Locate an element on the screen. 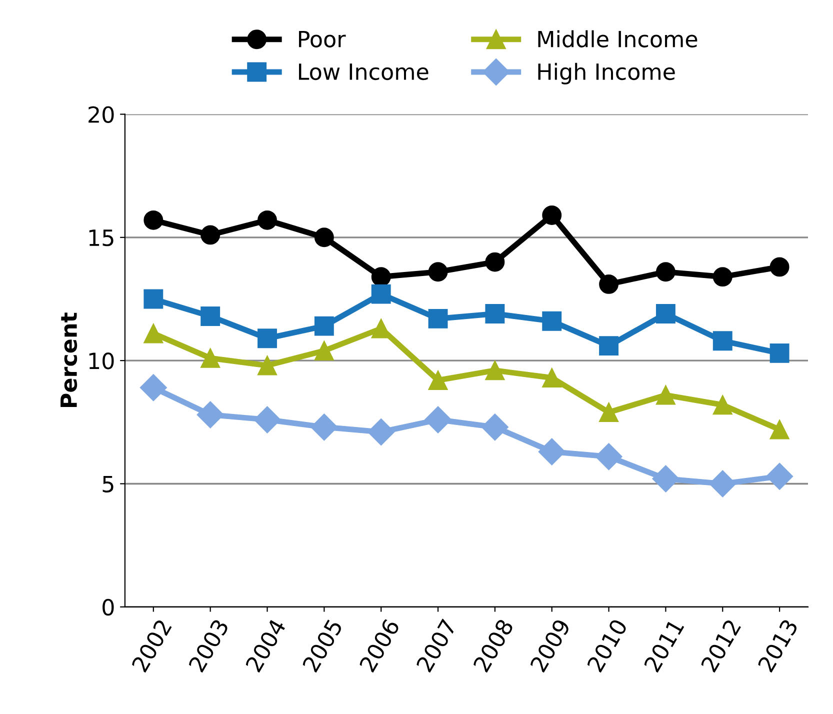  legend-label: Middle Income is located at coordinates (618, 39).